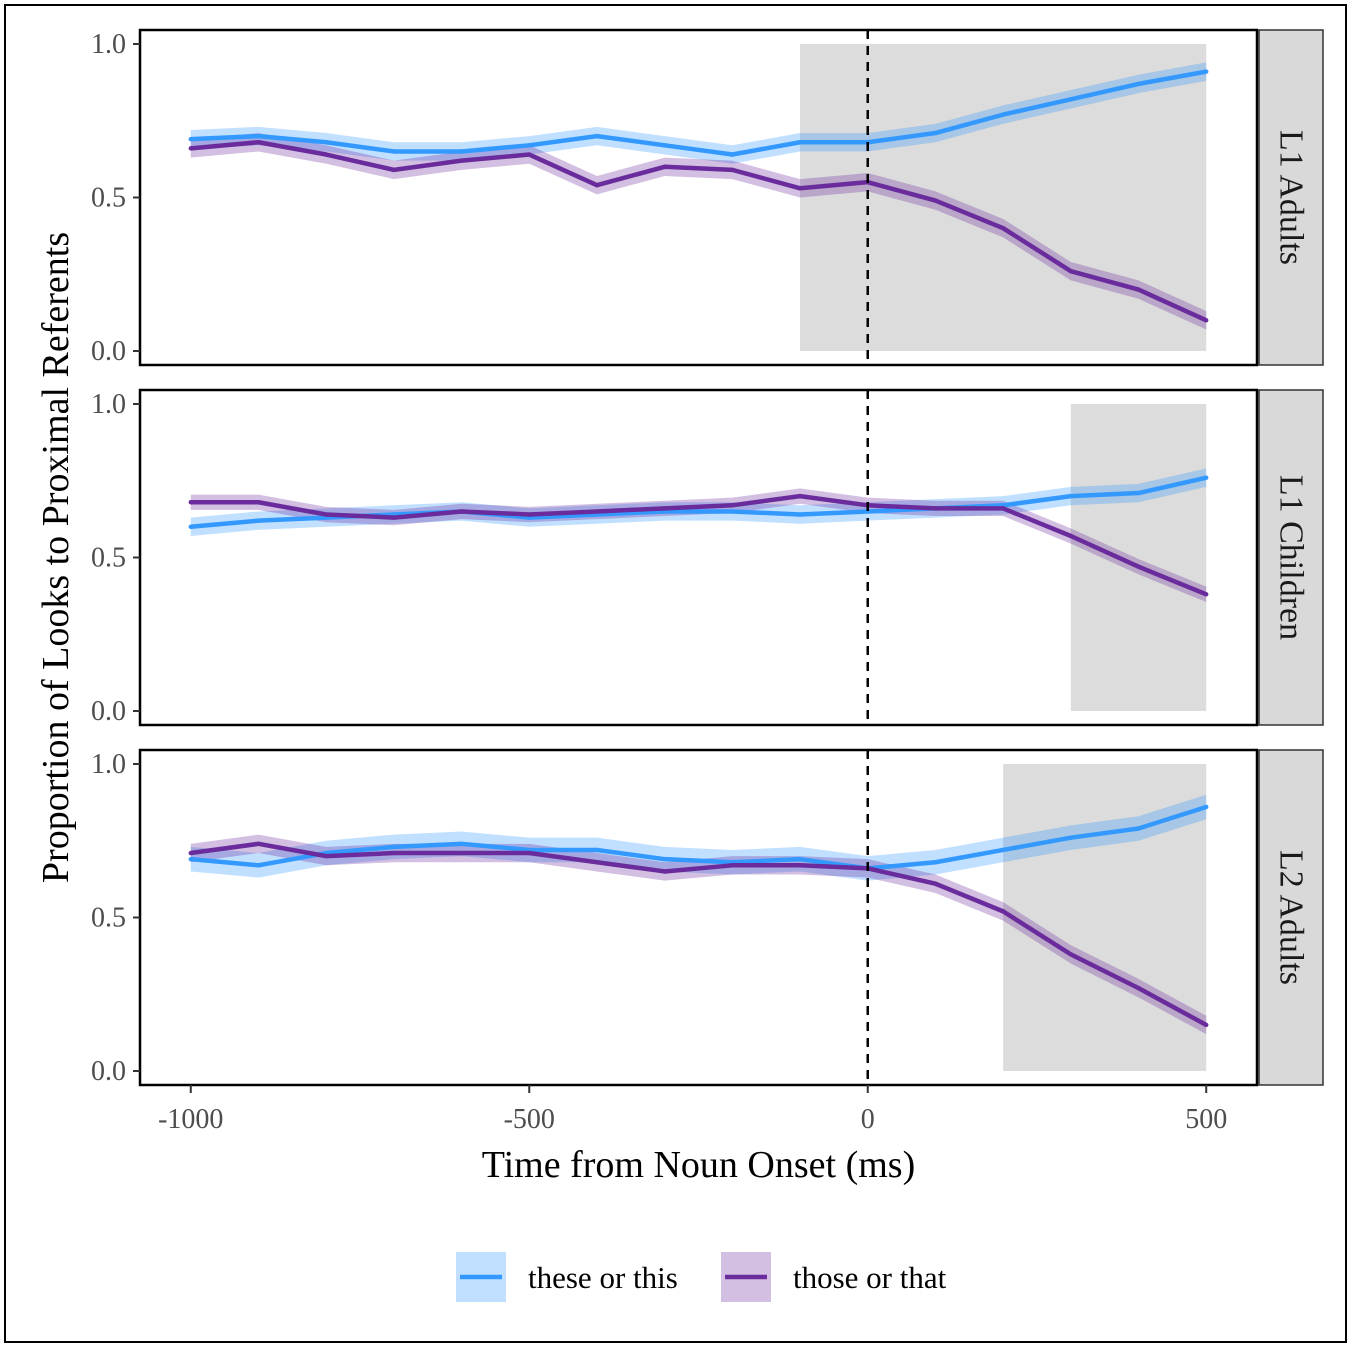 The width and height of the screenshot is (1351, 1347). What do you see at coordinates (1291, 917) in the screenshot?
I see `facet-strip-label: L2 Adults` at bounding box center [1291, 917].